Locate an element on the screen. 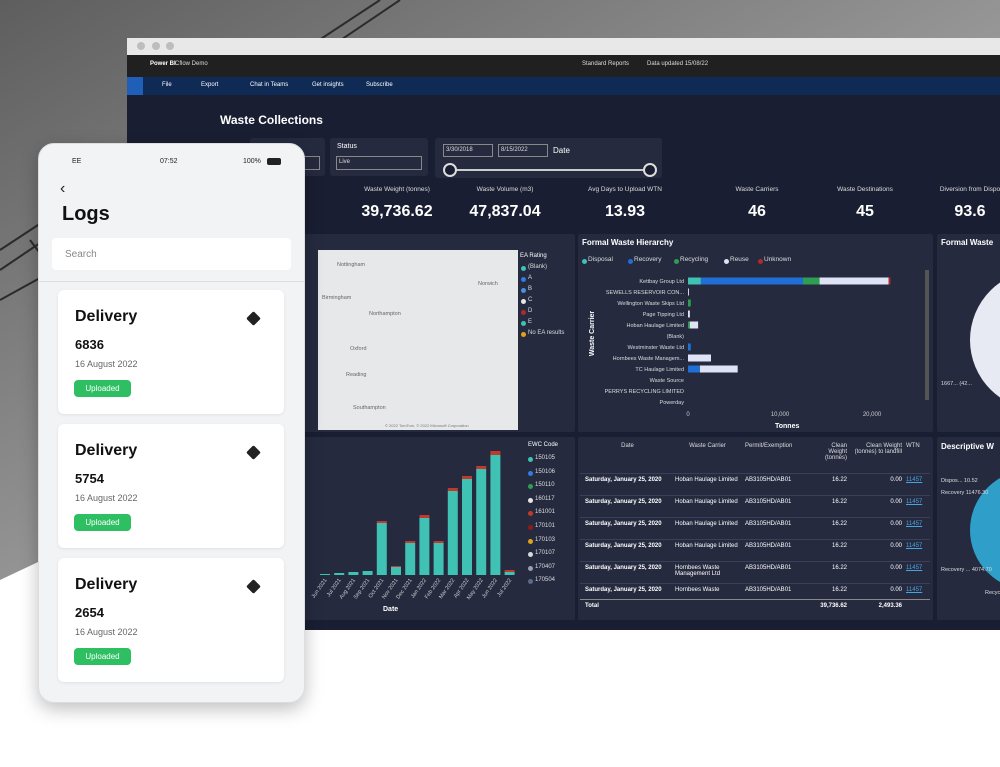 The width and height of the screenshot is (1000, 767). scrollbar is located at coordinates (927, 335).